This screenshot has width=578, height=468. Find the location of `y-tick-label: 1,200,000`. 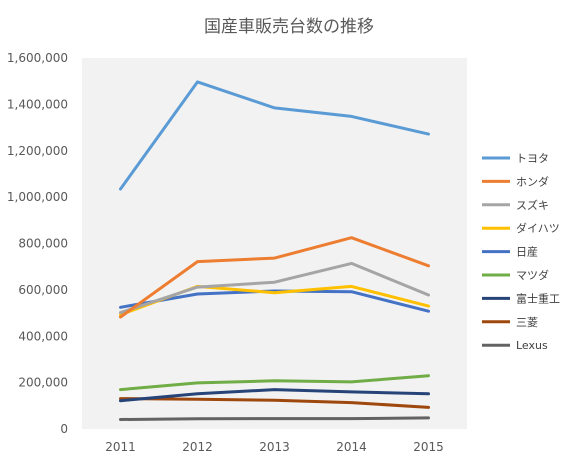

y-tick-label: 1,200,000 is located at coordinates (37, 151).